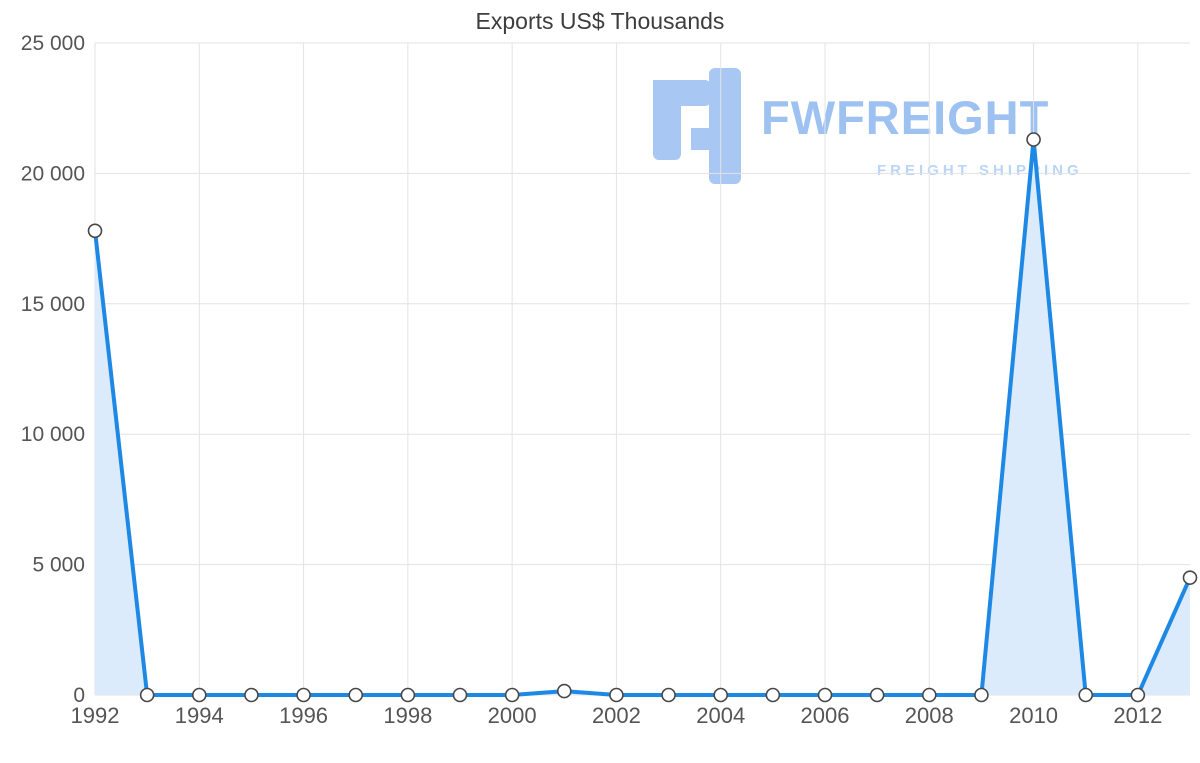 This screenshot has height=763, width=1200. What do you see at coordinates (407, 715) in the screenshot?
I see `x-axis-tick-label: 1998` at bounding box center [407, 715].